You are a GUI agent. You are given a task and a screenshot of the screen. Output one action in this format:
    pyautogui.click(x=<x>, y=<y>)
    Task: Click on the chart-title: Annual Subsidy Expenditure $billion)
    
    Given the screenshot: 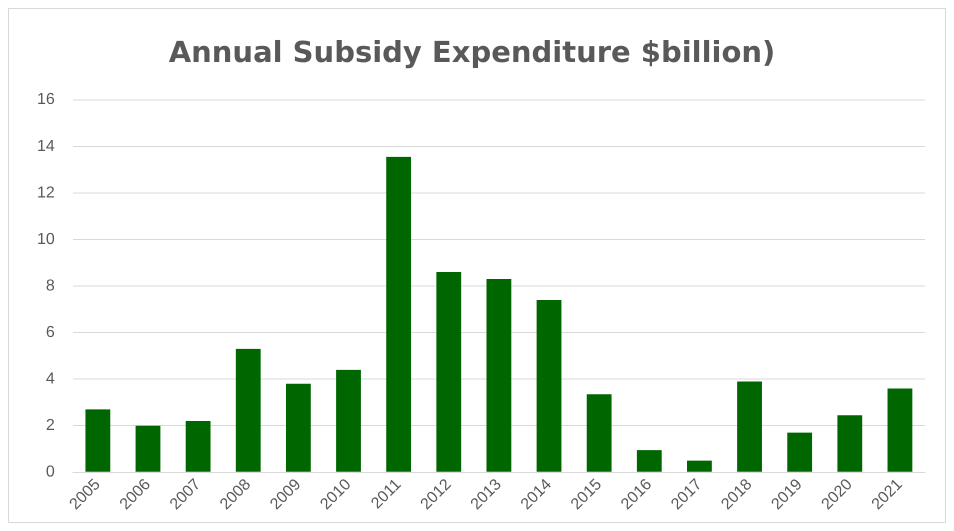 What is the action you would take?
    pyautogui.click(x=472, y=51)
    